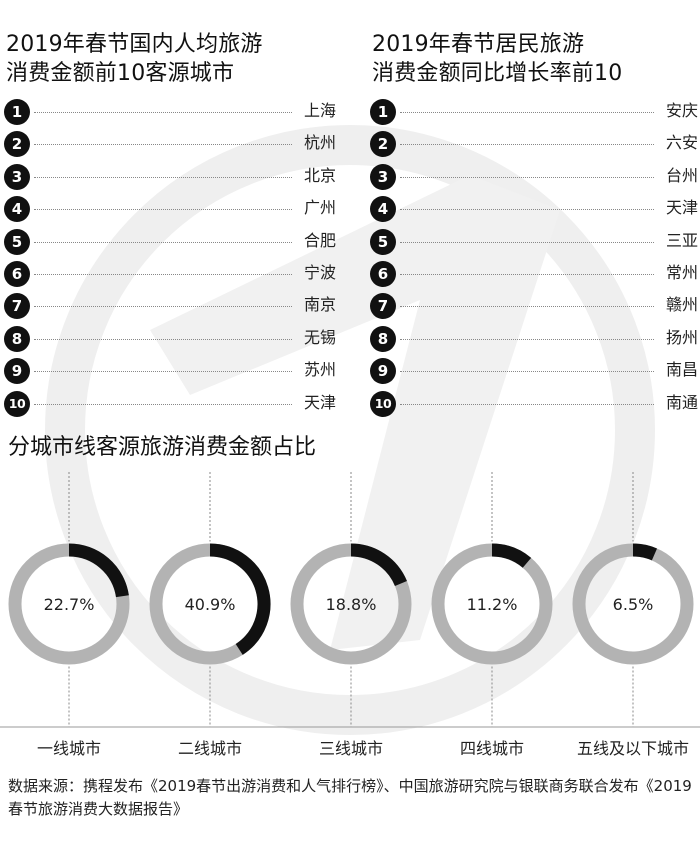 The image size is (700, 853). Describe the element at coordinates (210, 604) in the screenshot. I see `donut-value-label: 40.9%` at that location.